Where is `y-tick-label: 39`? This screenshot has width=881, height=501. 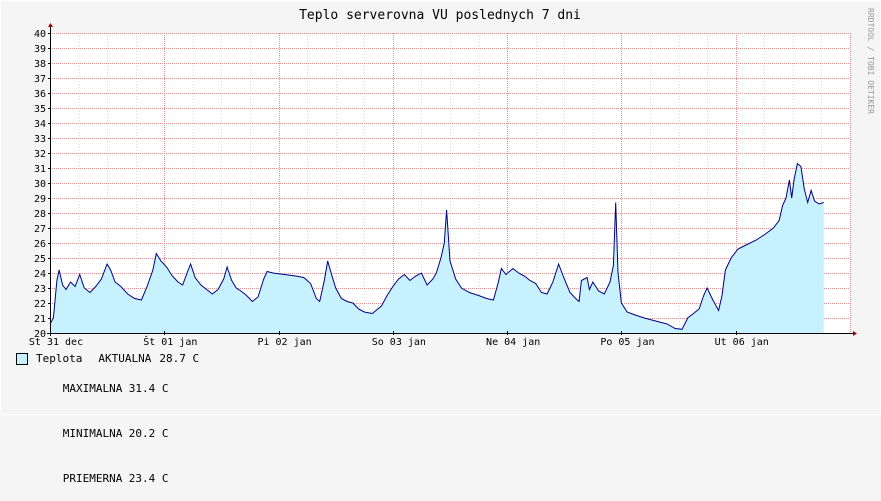
y-tick-label: 39 is located at coordinates (40, 49).